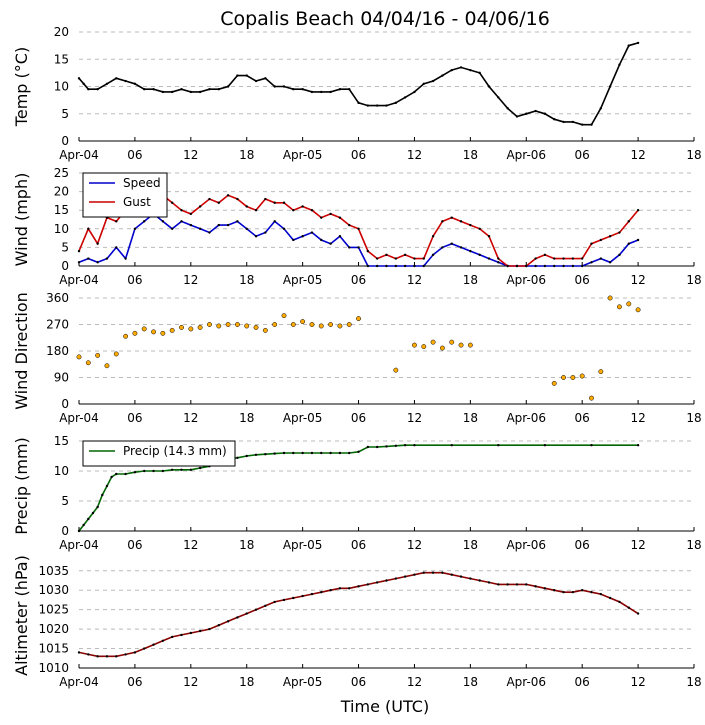 The height and width of the screenshot is (725, 705). Describe the element at coordinates (65, 404) in the screenshot. I see `y-tick-label: 0` at that location.